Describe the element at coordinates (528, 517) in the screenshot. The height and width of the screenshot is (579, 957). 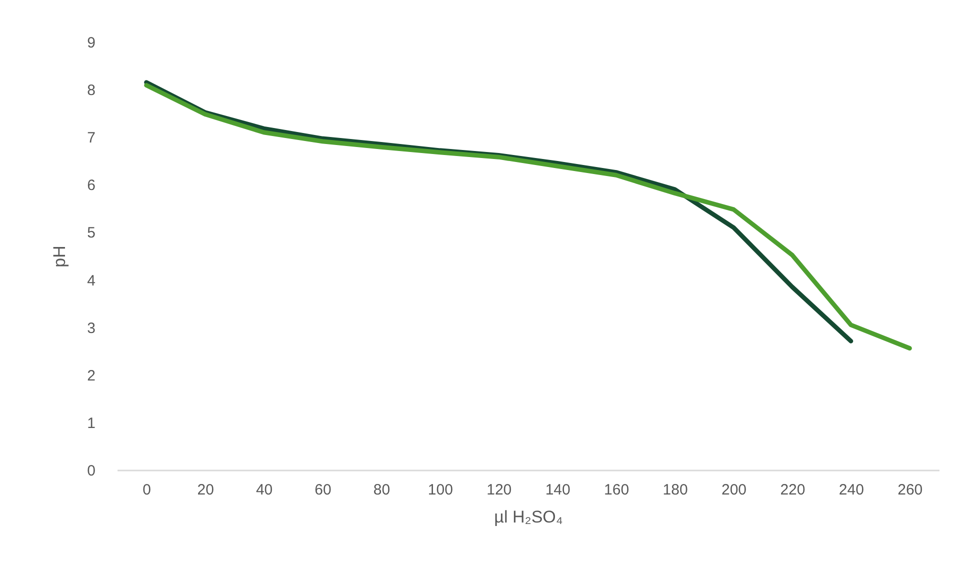
I see `x-axis-title: µl H₂SO₄` at that location.